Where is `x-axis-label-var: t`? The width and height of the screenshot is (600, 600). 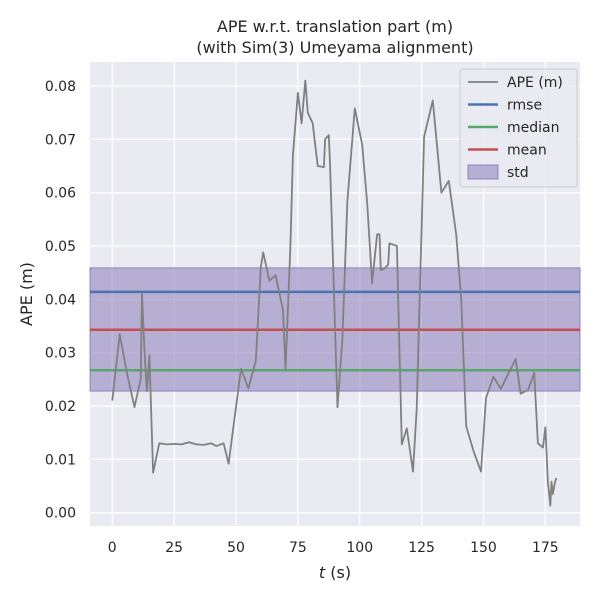 x-axis-label-var: t is located at coordinates (322, 572).